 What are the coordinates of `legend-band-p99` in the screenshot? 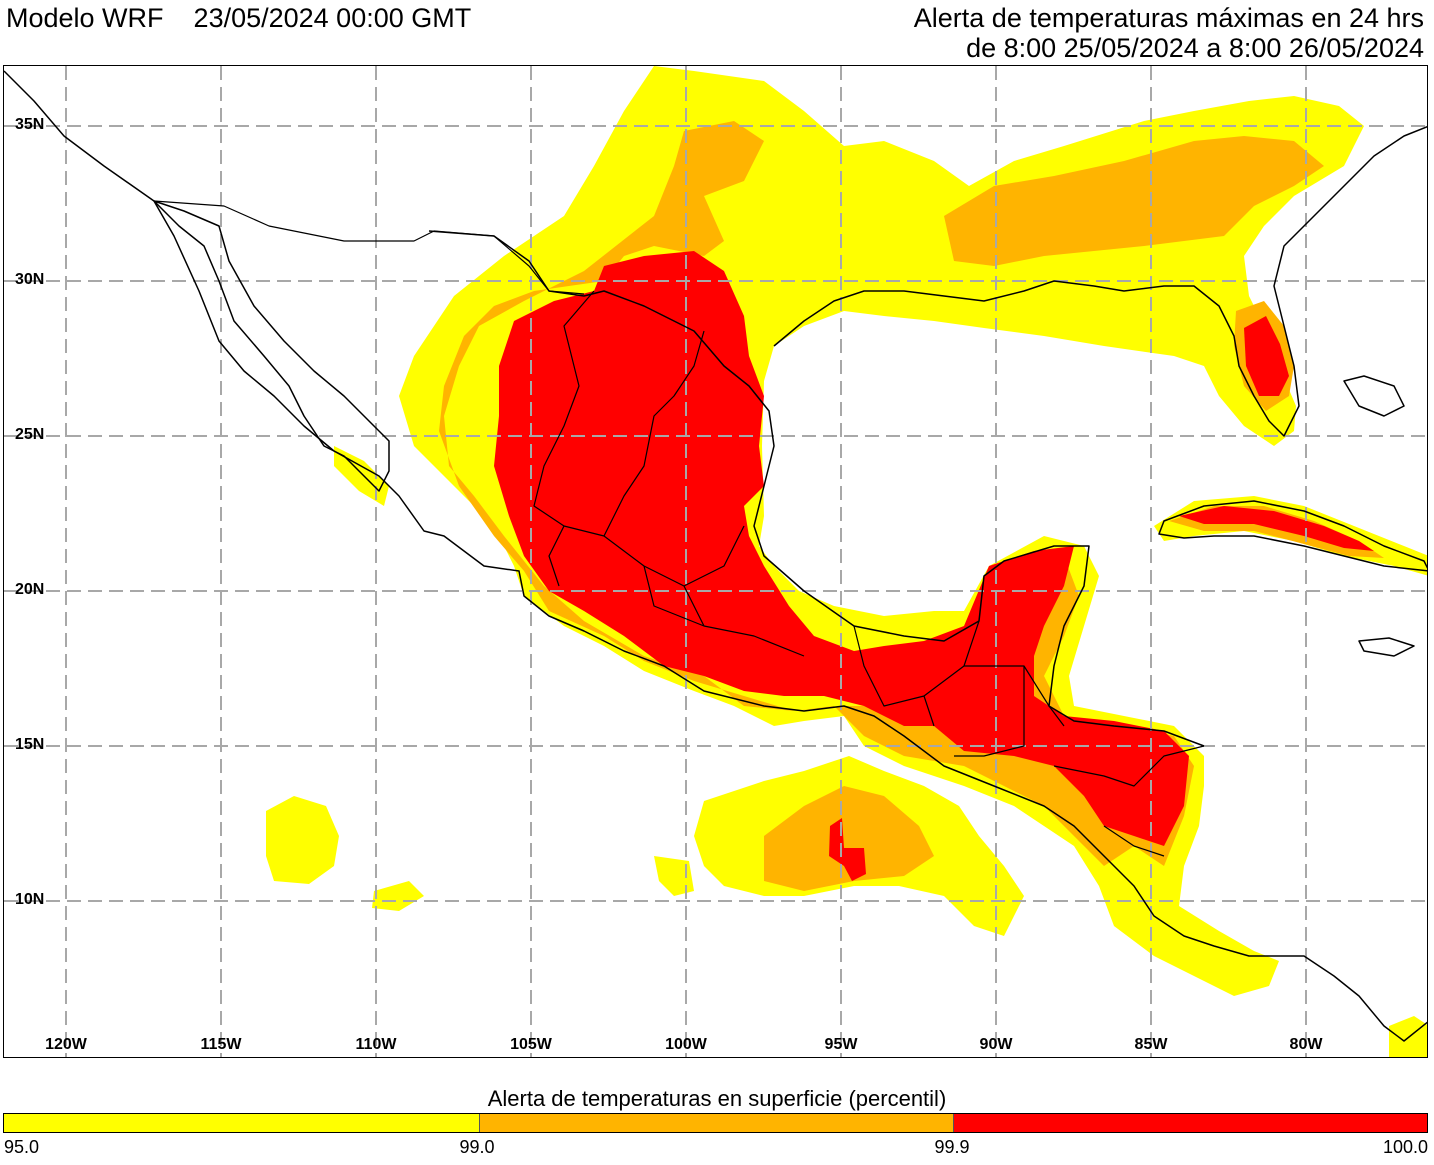 It's located at (715, 1123).